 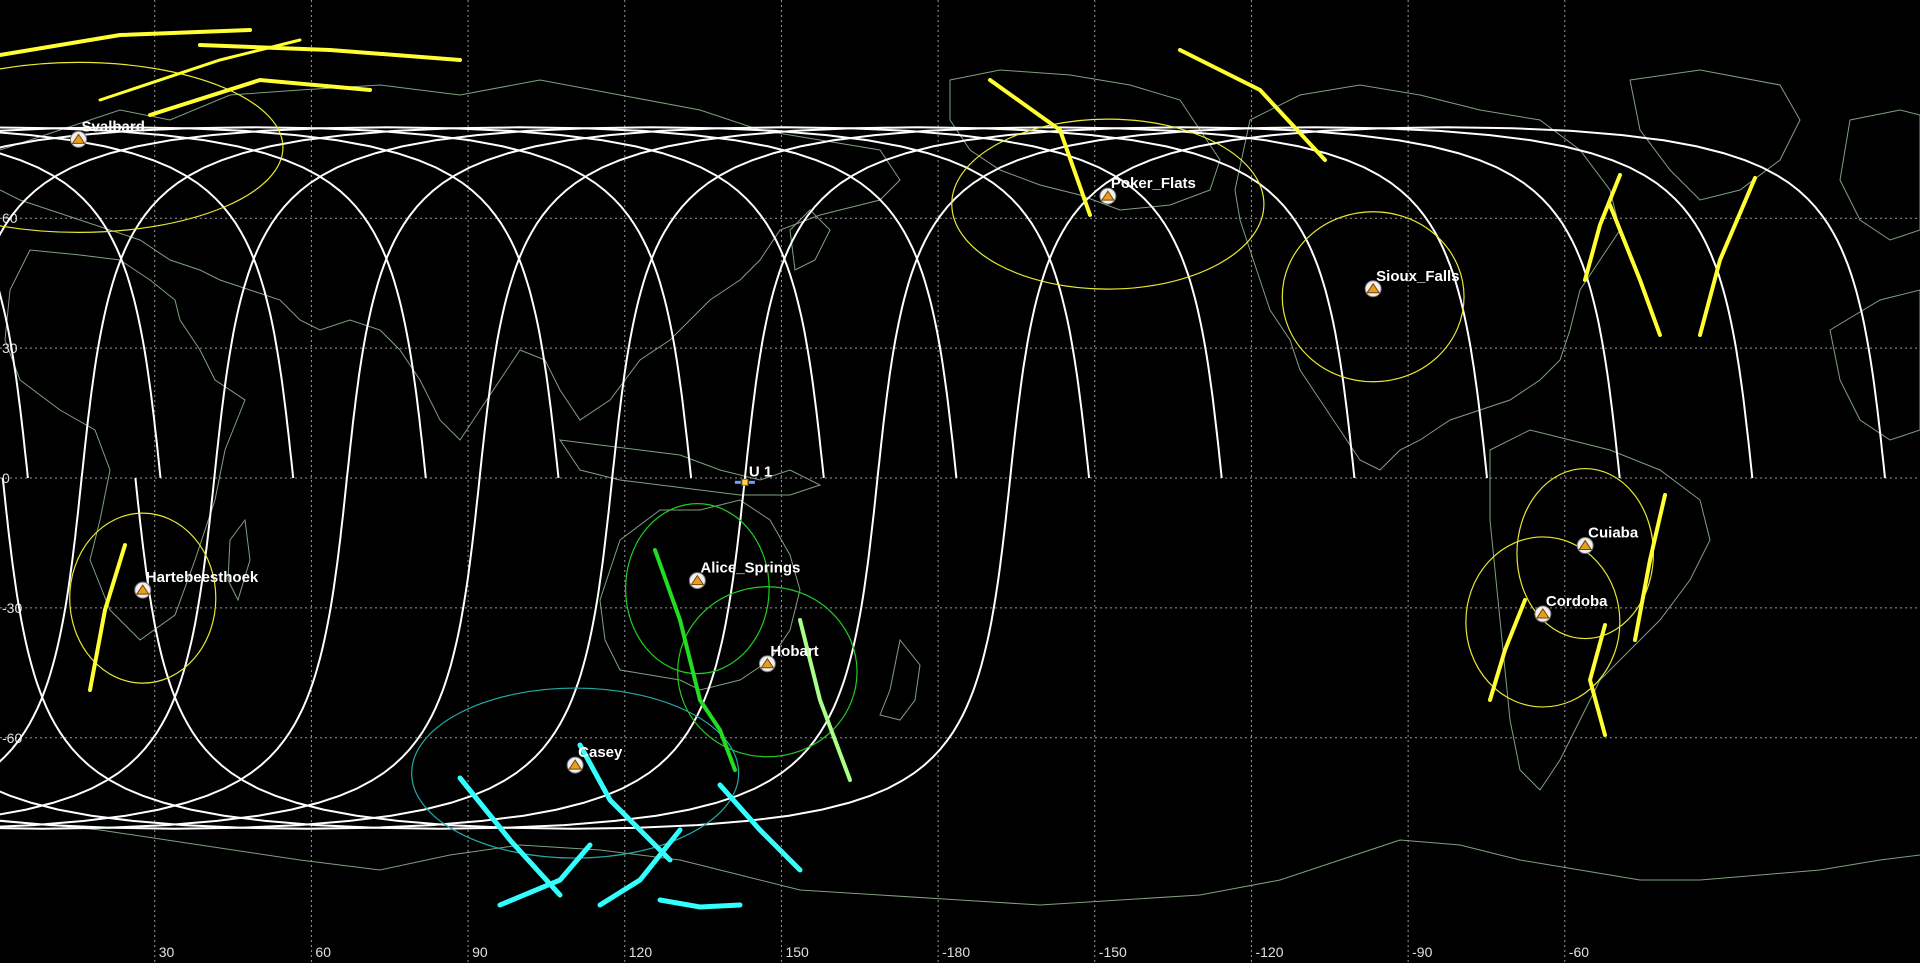 What do you see at coordinates (1153, 183) in the screenshot?
I see `ground-station-label: Poker_Flats` at bounding box center [1153, 183].